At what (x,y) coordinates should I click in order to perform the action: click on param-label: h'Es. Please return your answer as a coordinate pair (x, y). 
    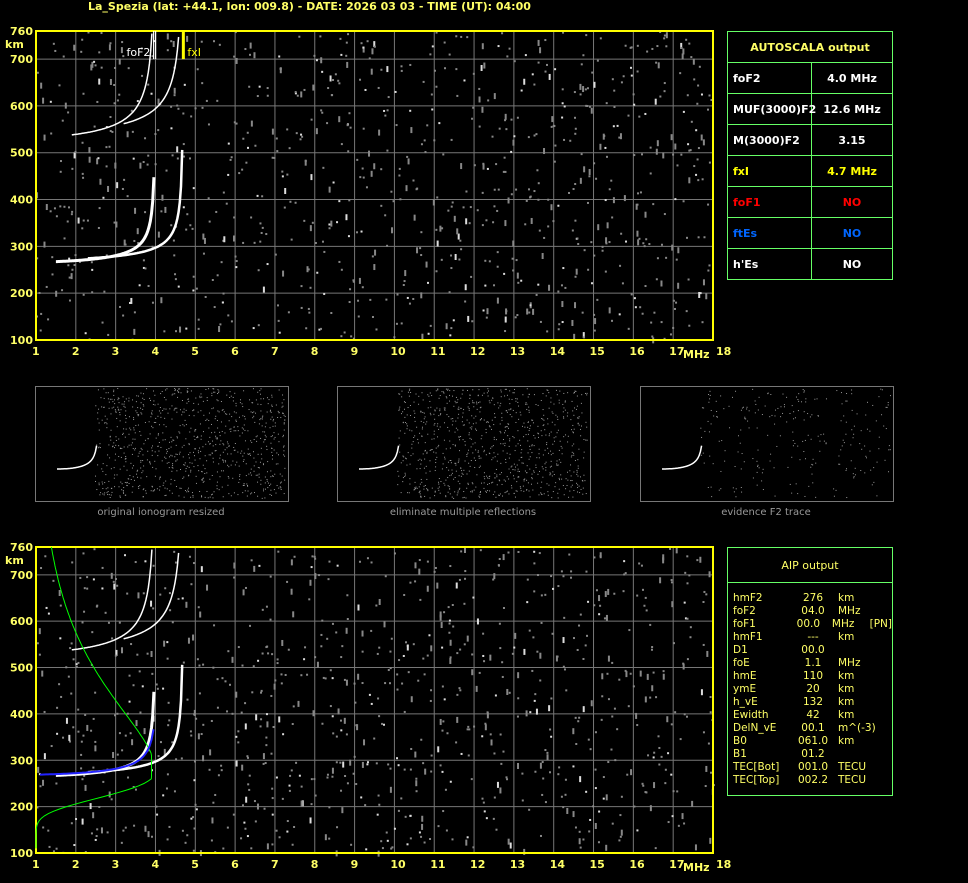
    Looking at the image, I should click on (770, 264).